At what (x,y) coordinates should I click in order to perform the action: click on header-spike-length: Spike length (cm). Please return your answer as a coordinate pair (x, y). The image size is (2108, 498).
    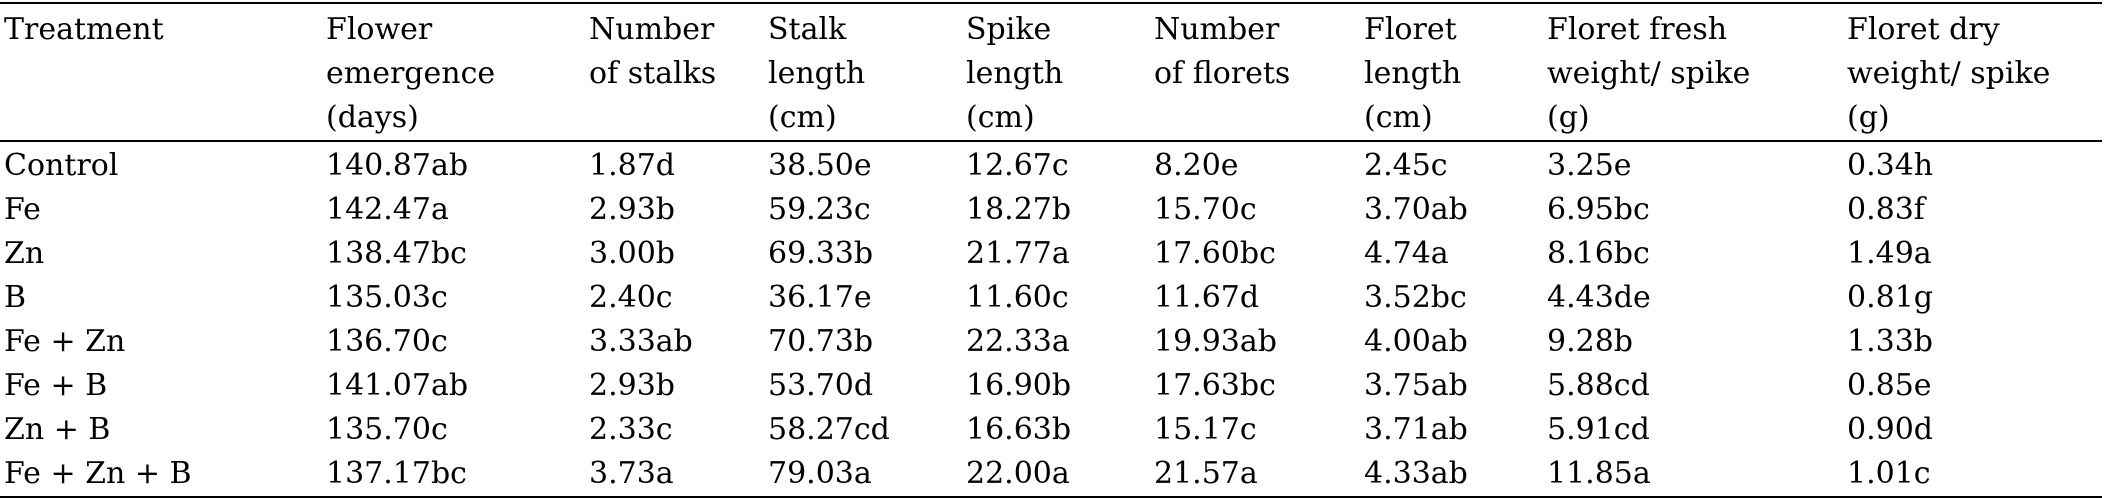
    Looking at the image, I should click on (1015, 73).